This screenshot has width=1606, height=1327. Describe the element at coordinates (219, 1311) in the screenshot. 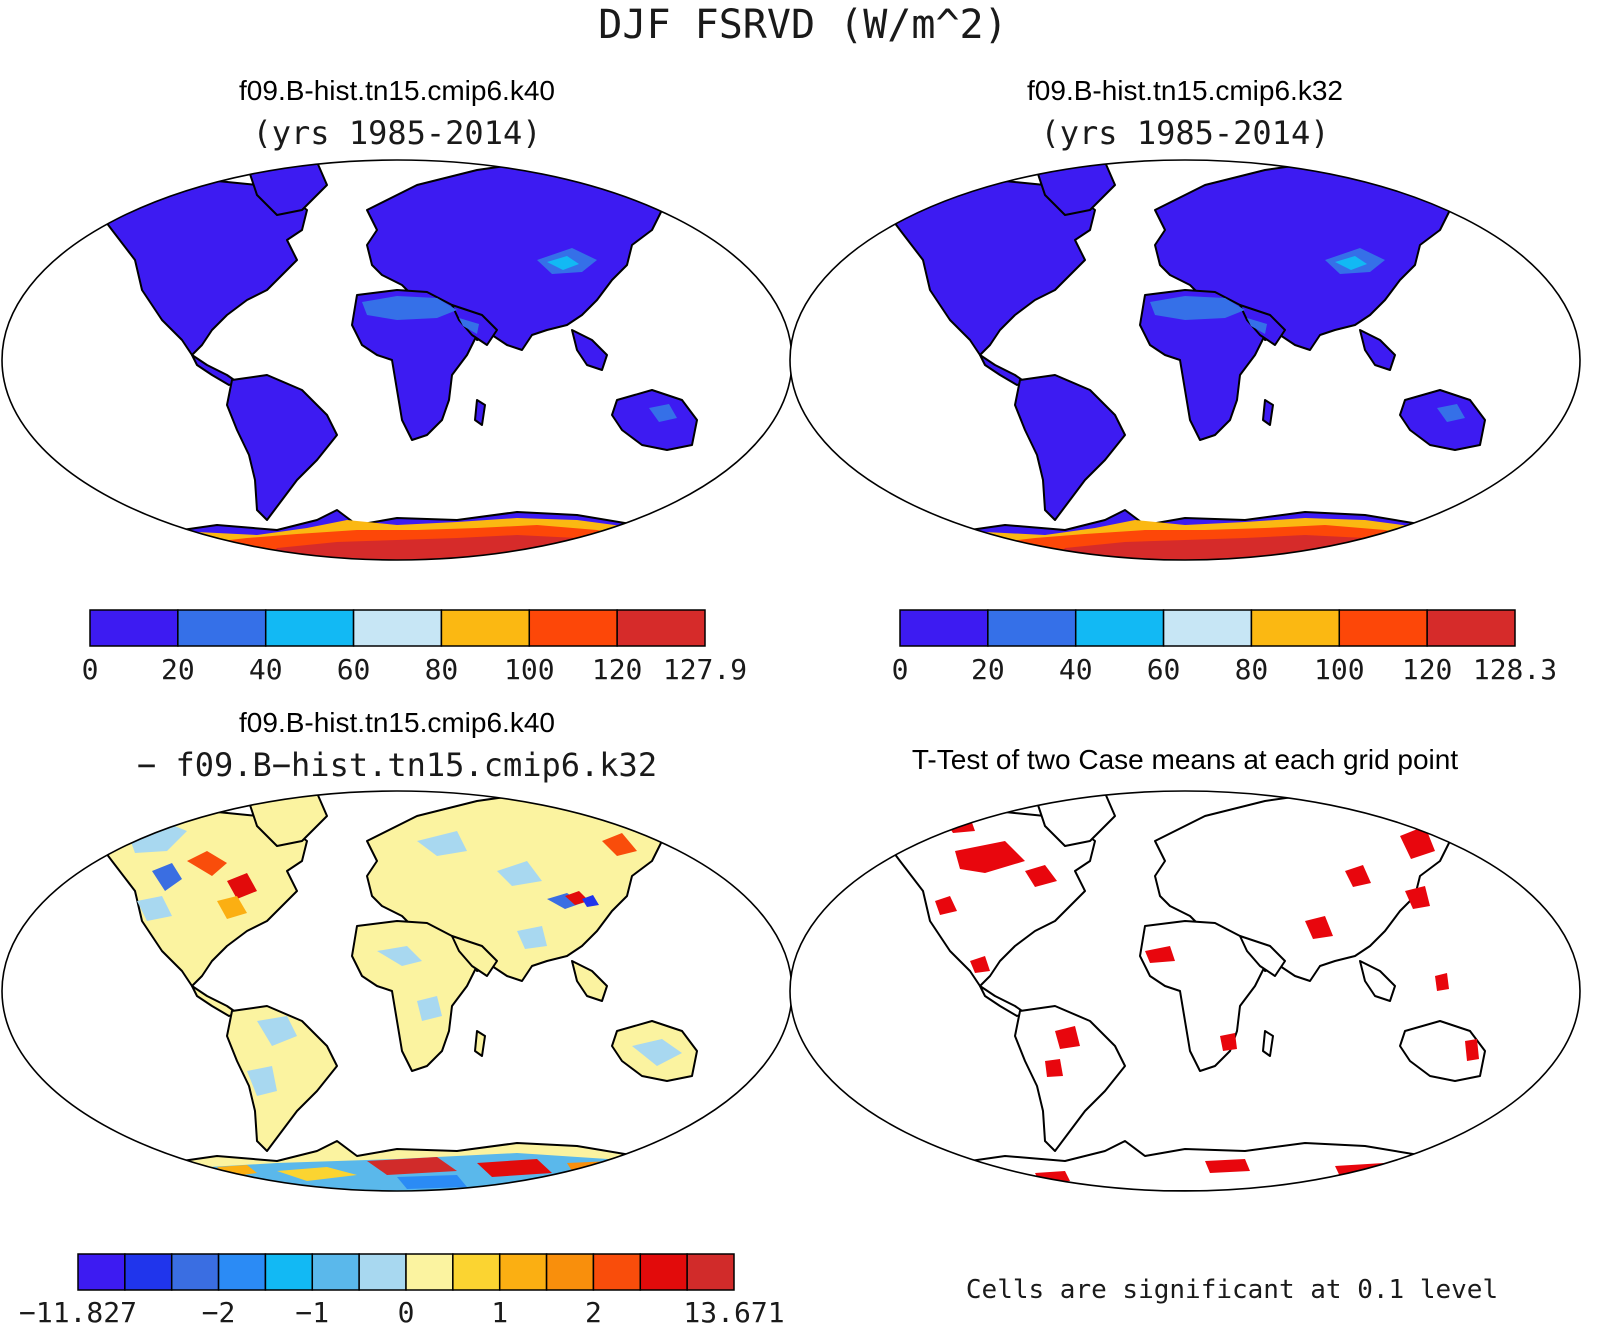

I see `colorbar-tick-label: −2` at that location.